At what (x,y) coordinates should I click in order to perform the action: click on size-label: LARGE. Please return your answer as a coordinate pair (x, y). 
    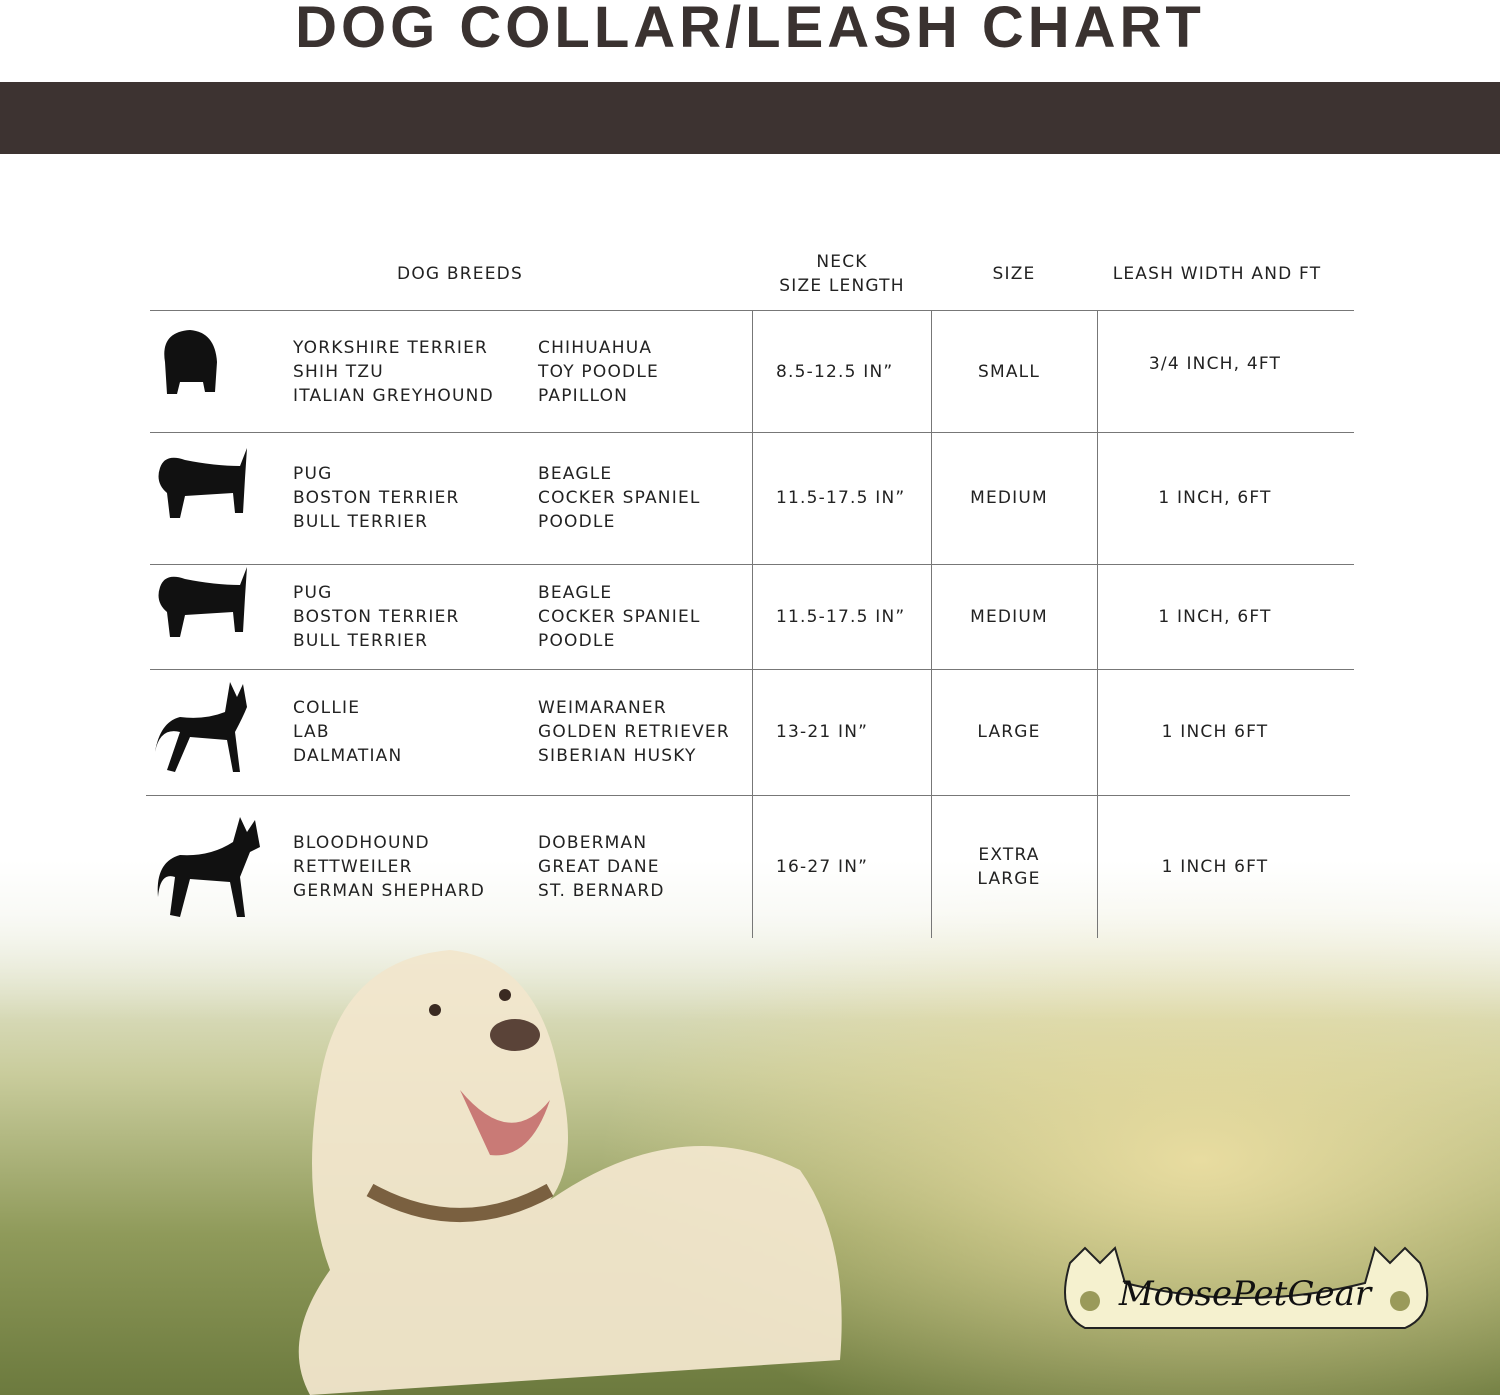
    Looking at the image, I should click on (1009, 732).